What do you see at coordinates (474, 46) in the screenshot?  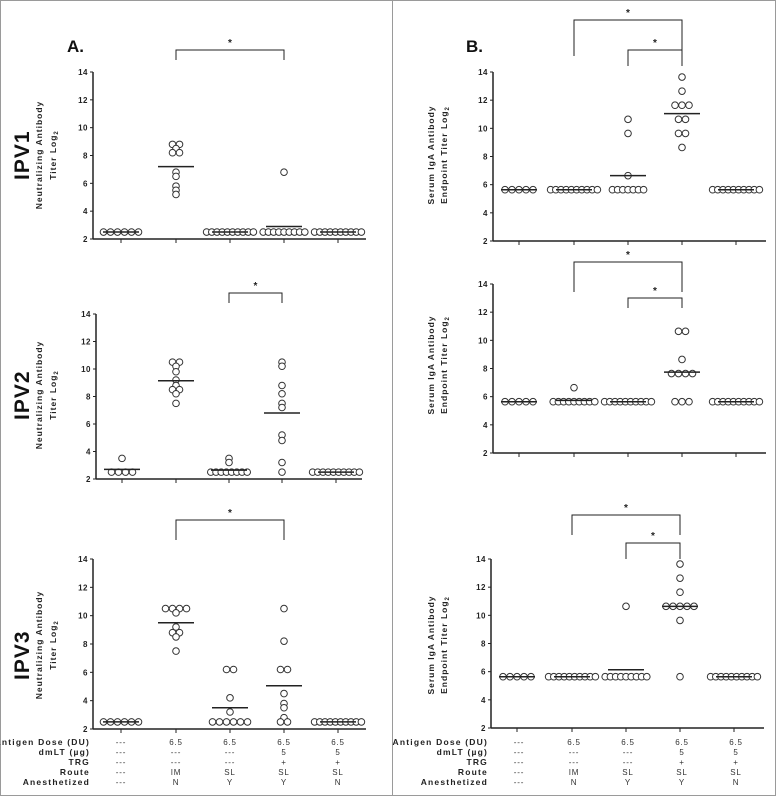 I see `panel-letter-b: B.` at bounding box center [474, 46].